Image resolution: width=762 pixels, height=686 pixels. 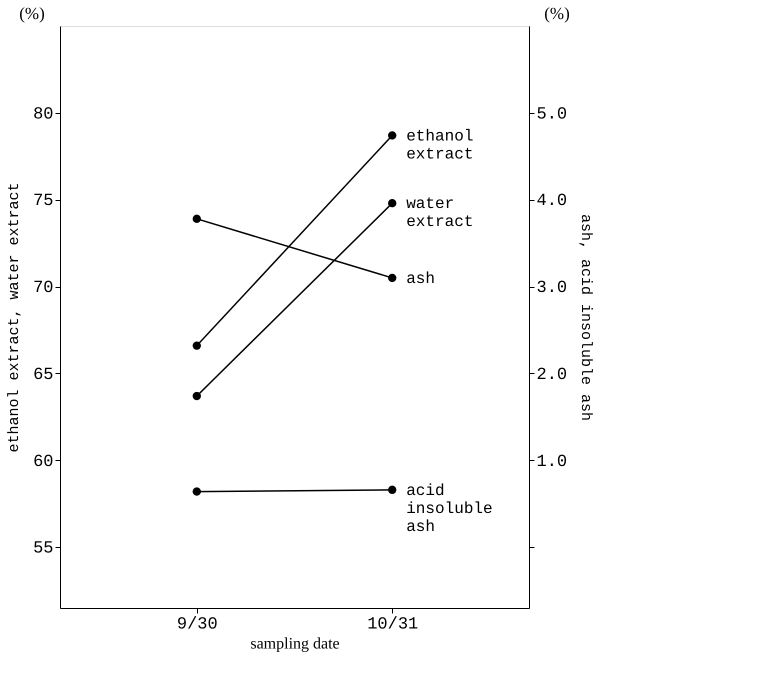 What do you see at coordinates (440, 145) in the screenshot?
I see `series-label: ethanol extract` at bounding box center [440, 145].